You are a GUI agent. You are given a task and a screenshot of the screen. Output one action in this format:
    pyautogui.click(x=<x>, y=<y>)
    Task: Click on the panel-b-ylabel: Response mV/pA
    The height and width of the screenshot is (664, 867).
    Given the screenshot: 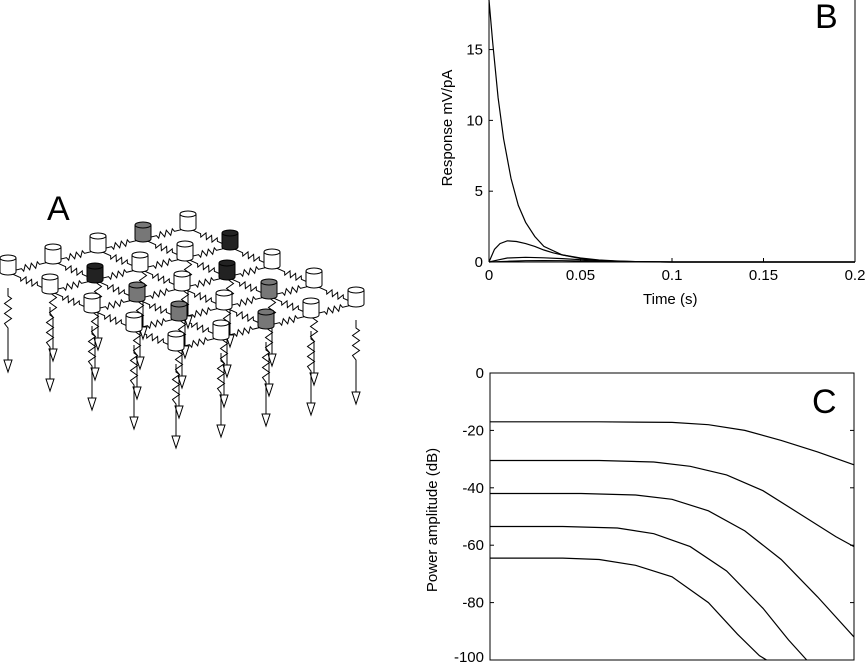 What is the action you would take?
    pyautogui.click(x=447, y=128)
    